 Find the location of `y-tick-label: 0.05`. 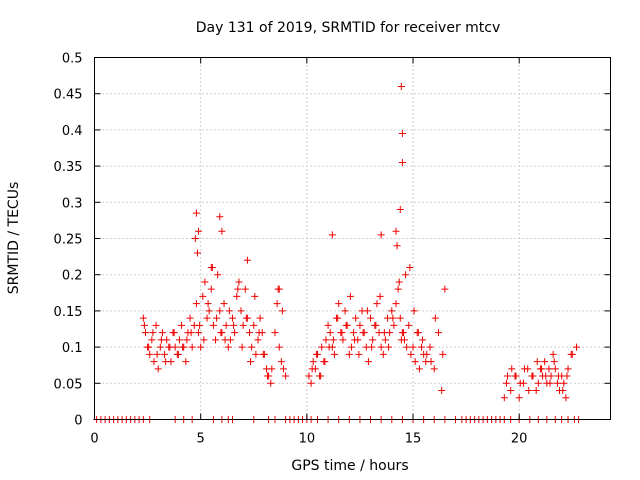

y-tick-label: 0.05 is located at coordinates (68, 384).